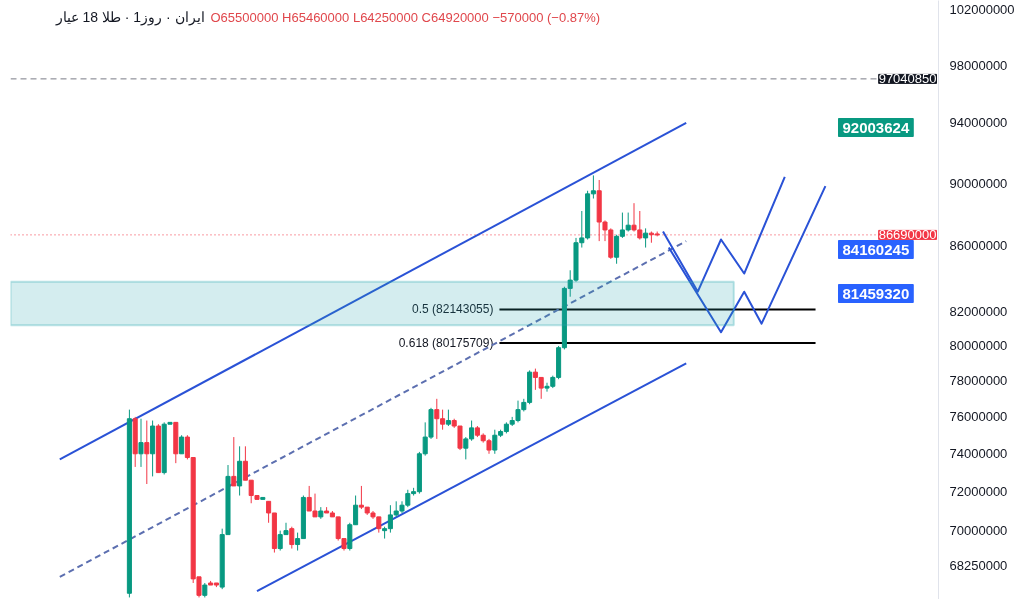 This screenshot has height=599, width=1017. What do you see at coordinates (446, 342) in the screenshot?
I see `ref-line-label: 0.618 (80175709)` at bounding box center [446, 342].